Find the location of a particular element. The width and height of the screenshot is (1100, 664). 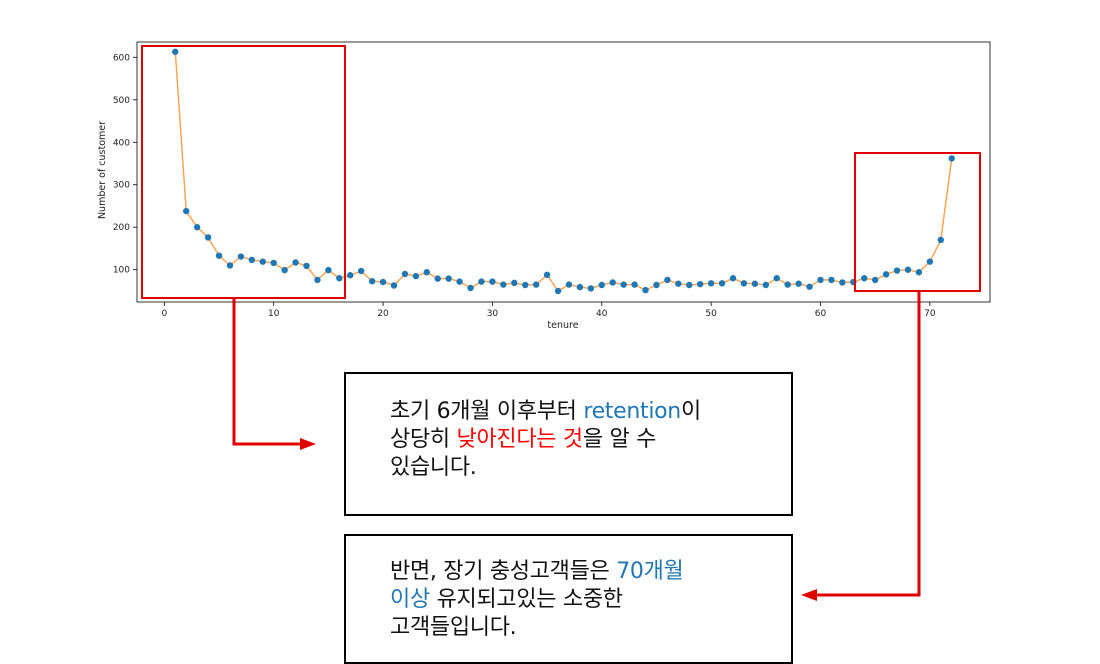

text-span: 있습니다. is located at coordinates (433, 467).